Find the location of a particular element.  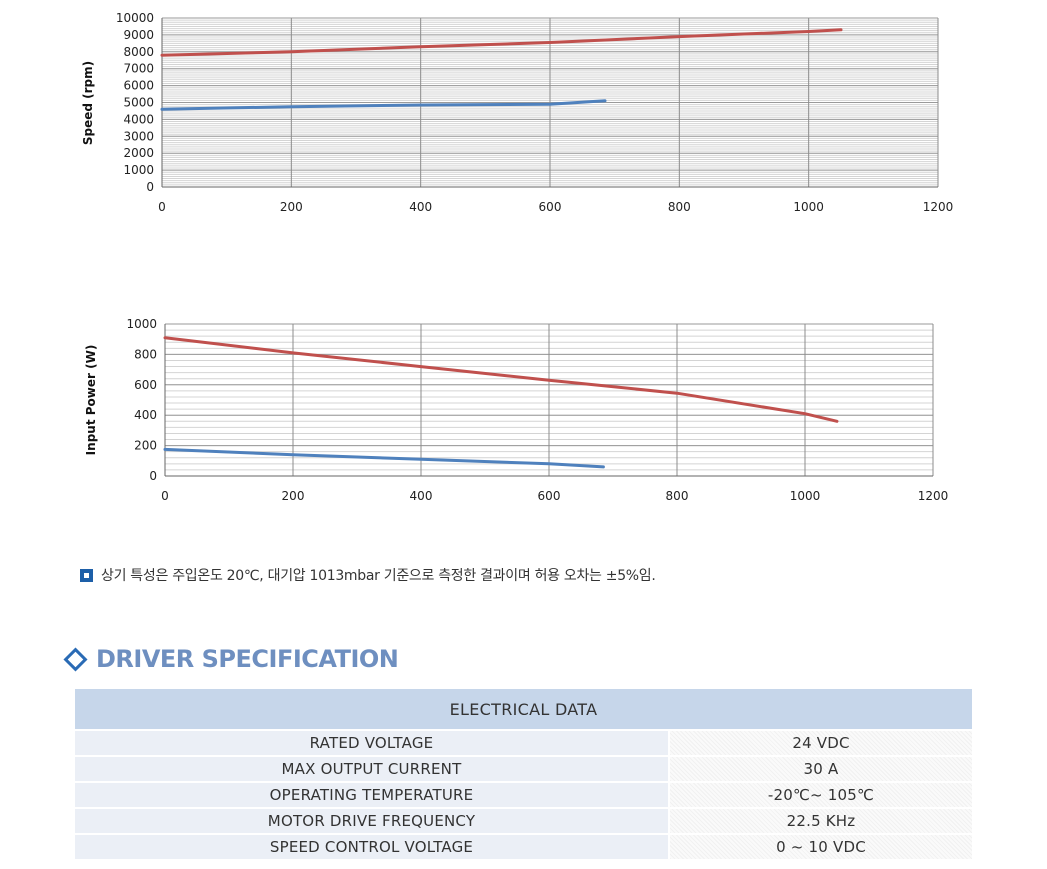

y-tick-label: 6000 is located at coordinates (138, 86).